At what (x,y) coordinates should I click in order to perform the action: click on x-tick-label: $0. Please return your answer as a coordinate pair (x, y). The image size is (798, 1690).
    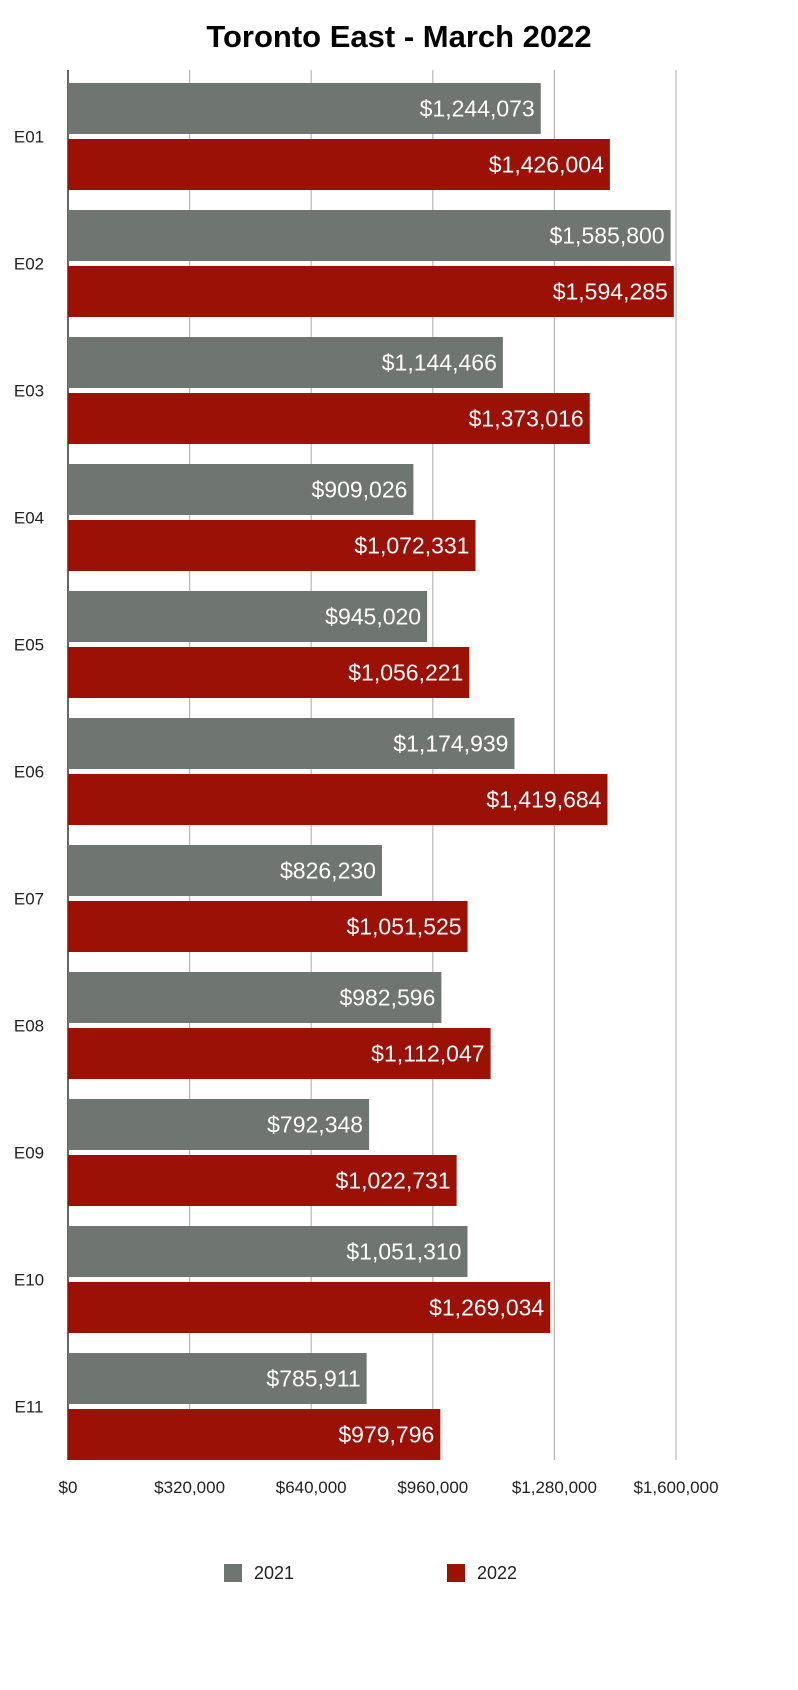
    Looking at the image, I should click on (68, 1487).